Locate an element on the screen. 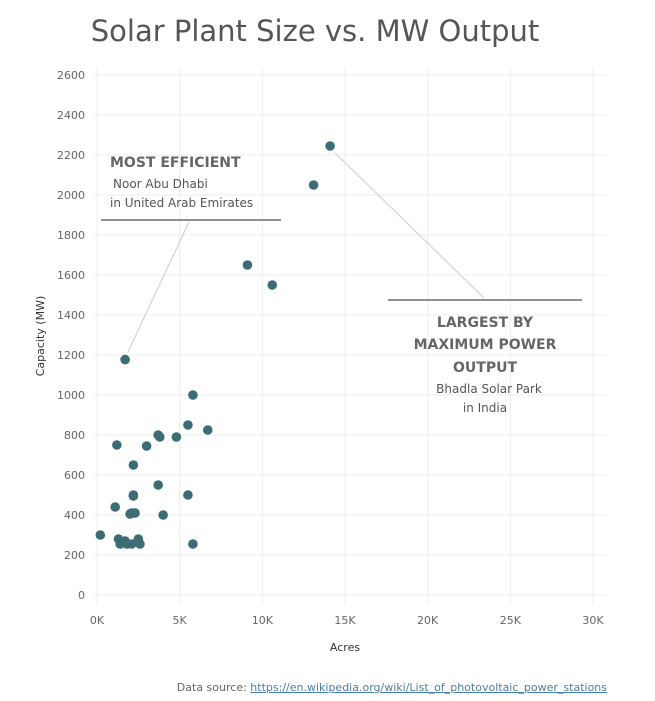  x-tick-label: 0K is located at coordinates (97, 620).